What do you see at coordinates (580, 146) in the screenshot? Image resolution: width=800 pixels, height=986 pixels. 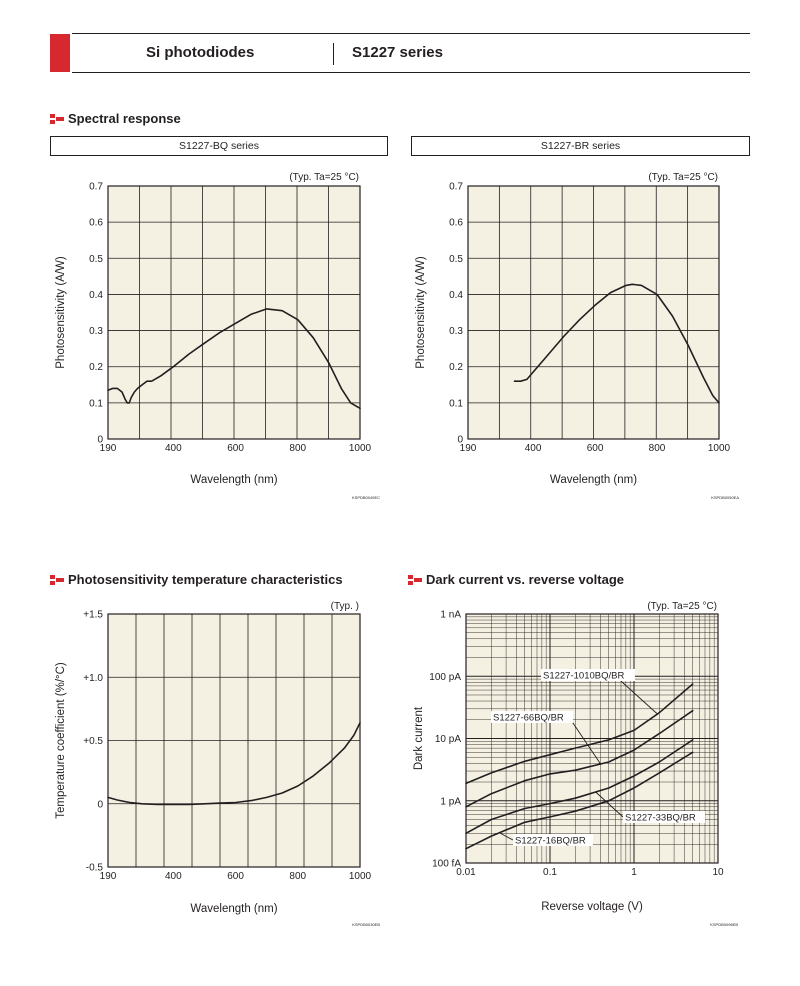 I see `chart-title-br: S1227-BR series` at bounding box center [580, 146].